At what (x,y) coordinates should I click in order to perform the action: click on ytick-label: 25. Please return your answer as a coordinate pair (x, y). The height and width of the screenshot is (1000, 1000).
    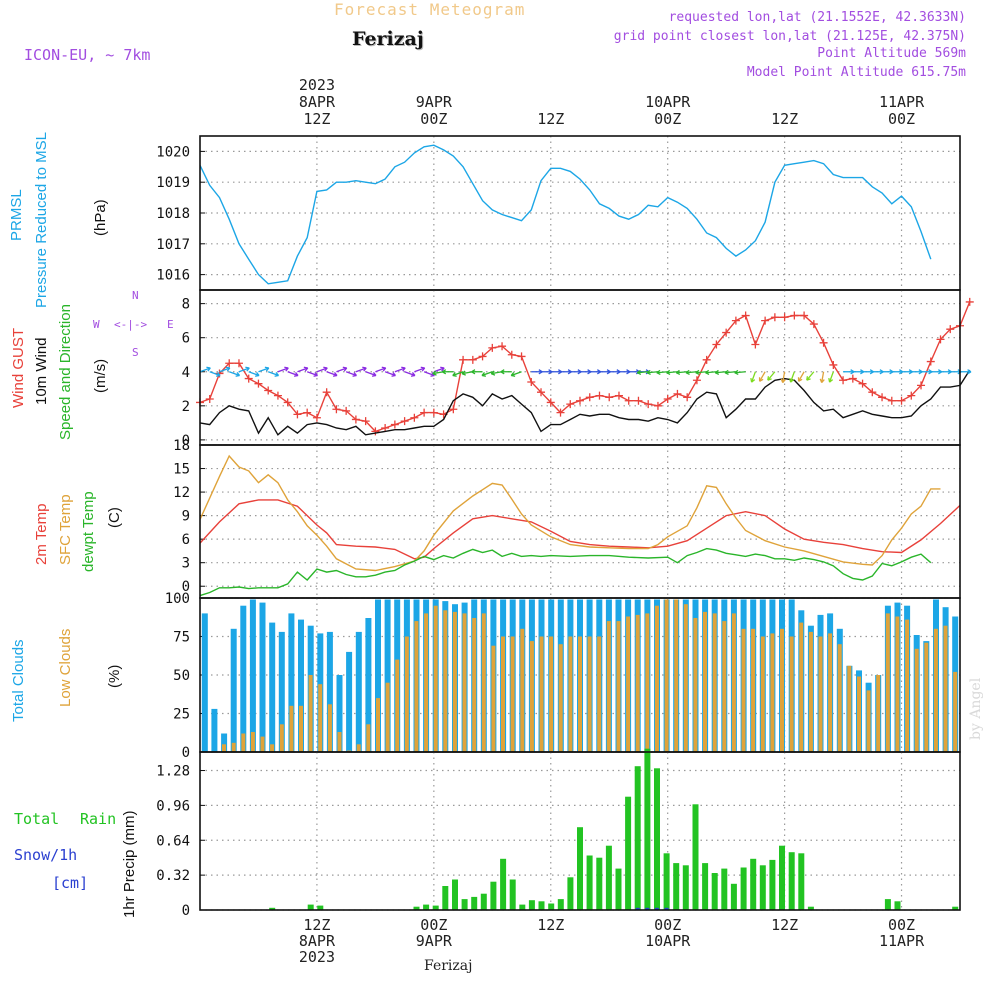
    Looking at the image, I should click on (181, 715).